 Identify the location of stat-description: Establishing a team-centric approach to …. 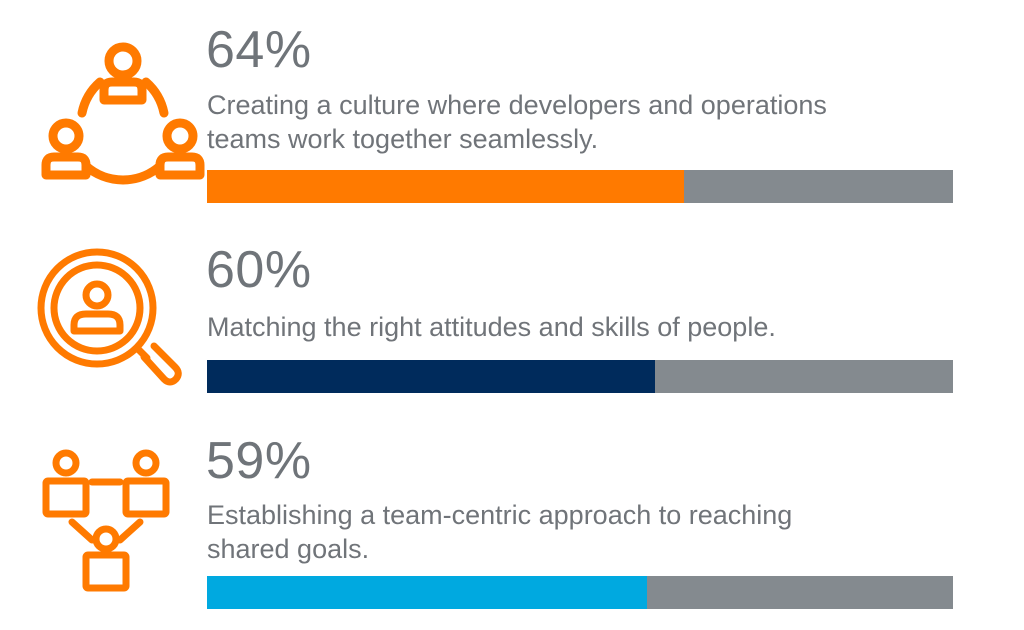
(557, 532).